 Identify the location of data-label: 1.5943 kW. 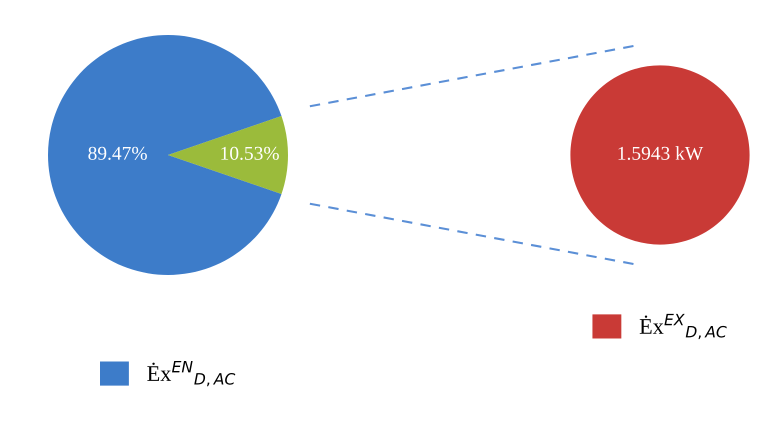
(661, 153).